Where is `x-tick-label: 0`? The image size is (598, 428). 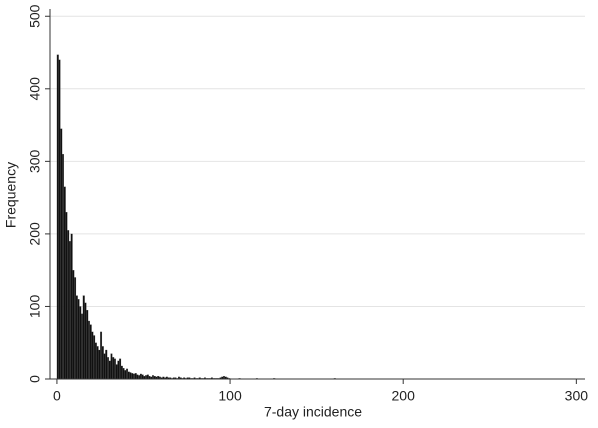 x-tick-label: 0 is located at coordinates (57, 396).